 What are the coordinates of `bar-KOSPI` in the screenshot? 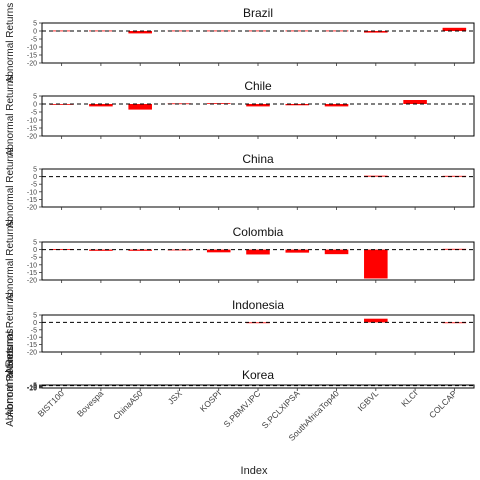 It's located at (218, 251).